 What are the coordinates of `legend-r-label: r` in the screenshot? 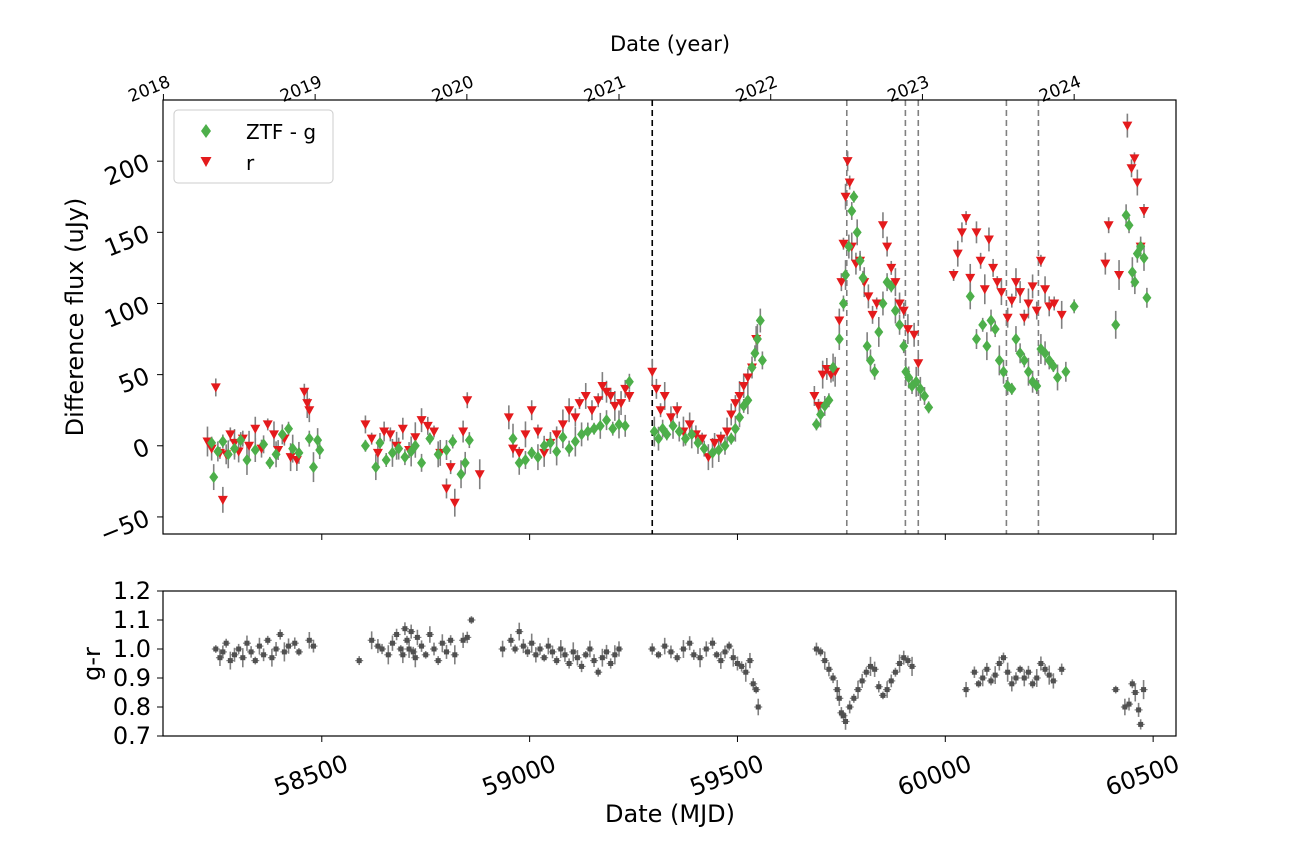 It's located at (250, 163).